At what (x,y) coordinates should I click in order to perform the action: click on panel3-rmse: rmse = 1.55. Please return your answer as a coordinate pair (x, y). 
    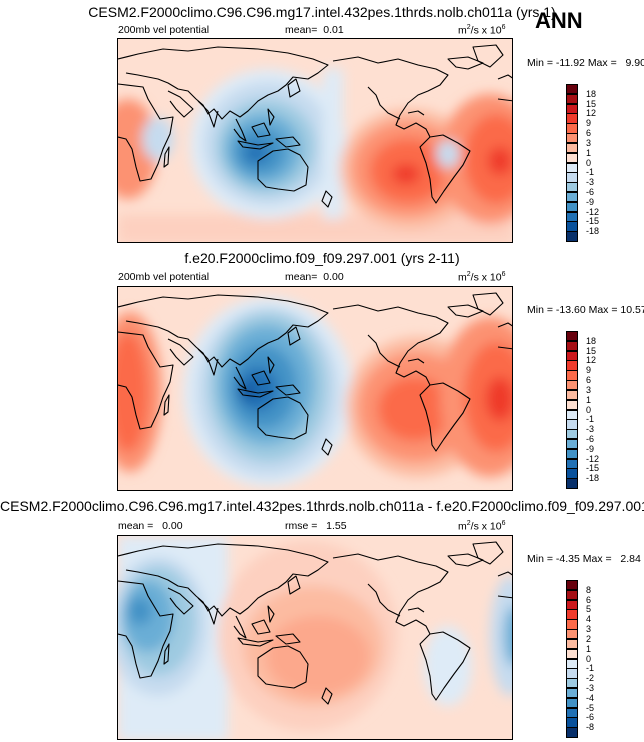
    Looking at the image, I should click on (316, 526).